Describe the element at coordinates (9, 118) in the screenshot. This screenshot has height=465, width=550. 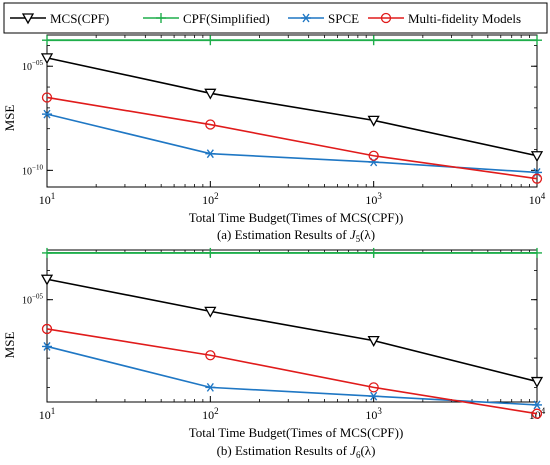
I see `y-axis-label-a: MSE` at that location.